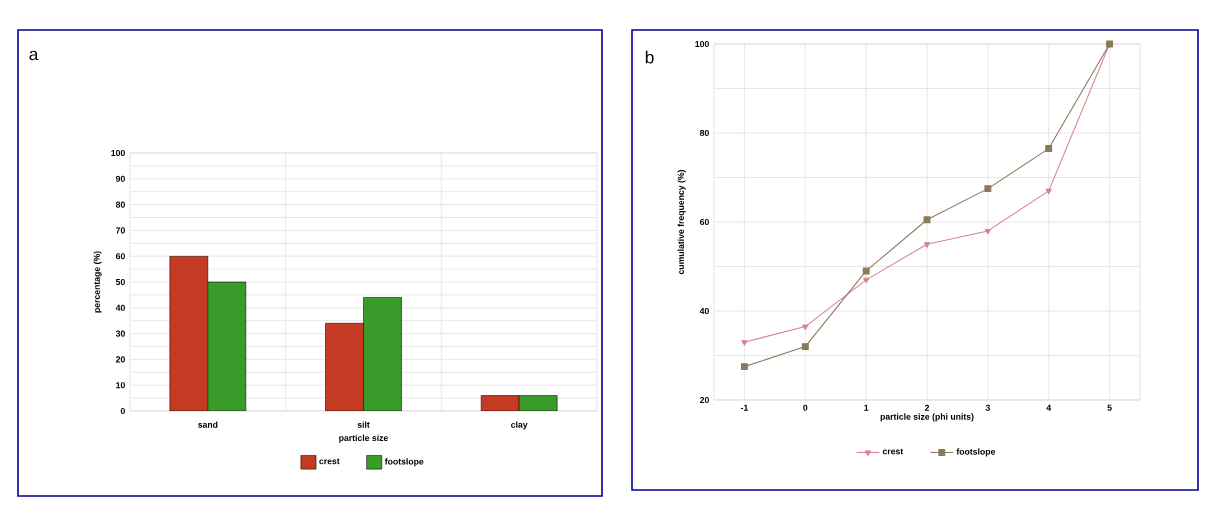 This screenshot has width=1206, height=521. I want to click on x-tick-label: 2, so click(927, 407).